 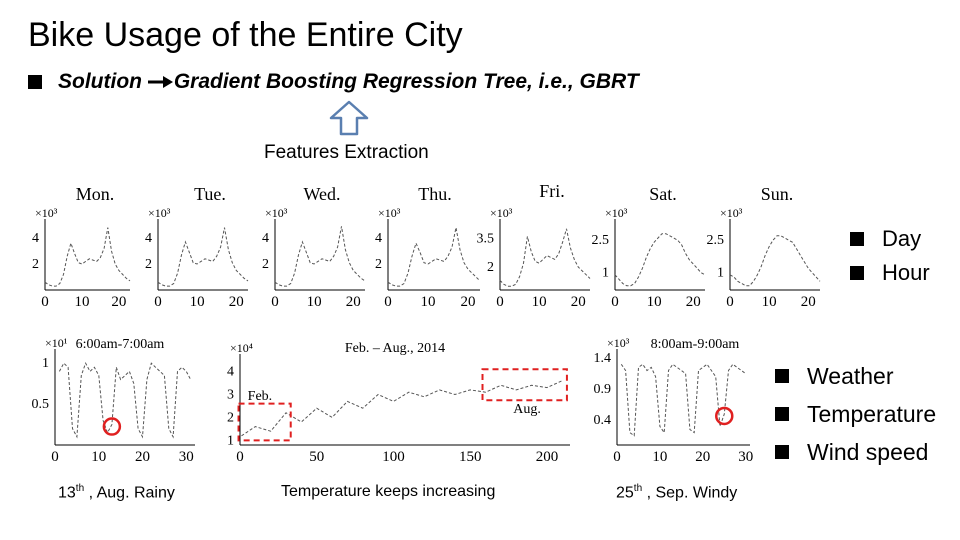 What do you see at coordinates (210, 194) in the screenshot?
I see `chart-title: Tue.` at bounding box center [210, 194].